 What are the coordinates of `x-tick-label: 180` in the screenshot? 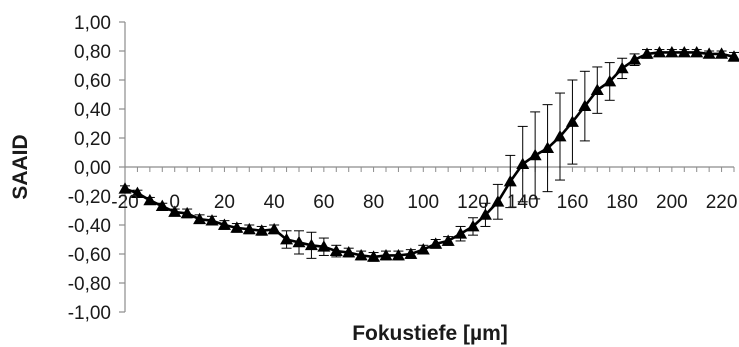 It's located at (622, 202).